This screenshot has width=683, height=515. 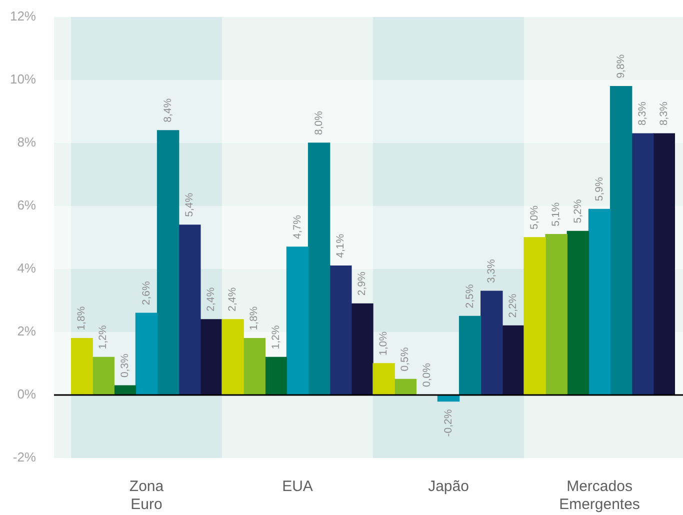 I want to click on x-tick-label: Zona Euro, so click(x=146, y=496).